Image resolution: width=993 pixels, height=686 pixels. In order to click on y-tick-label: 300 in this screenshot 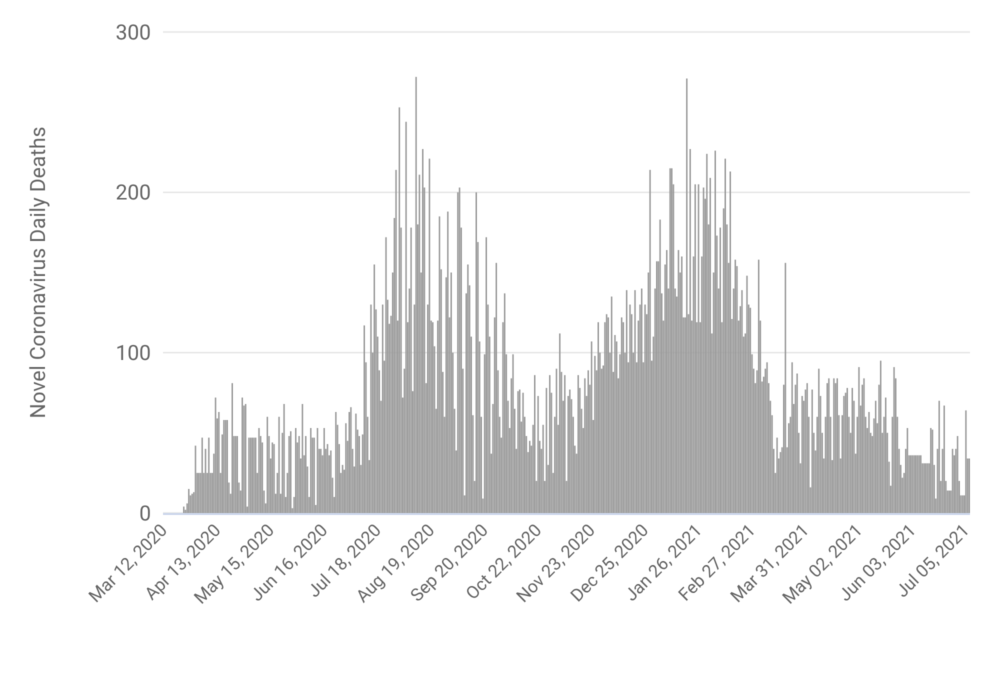, I will do `click(133, 33)`.